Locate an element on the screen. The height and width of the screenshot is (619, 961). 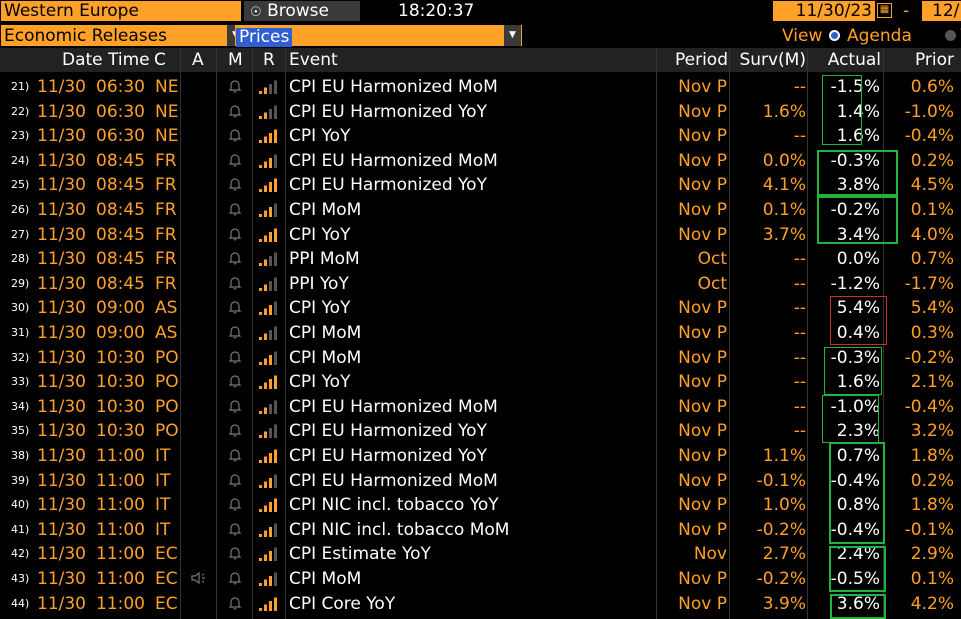
row-number: 22) is located at coordinates (20, 111).